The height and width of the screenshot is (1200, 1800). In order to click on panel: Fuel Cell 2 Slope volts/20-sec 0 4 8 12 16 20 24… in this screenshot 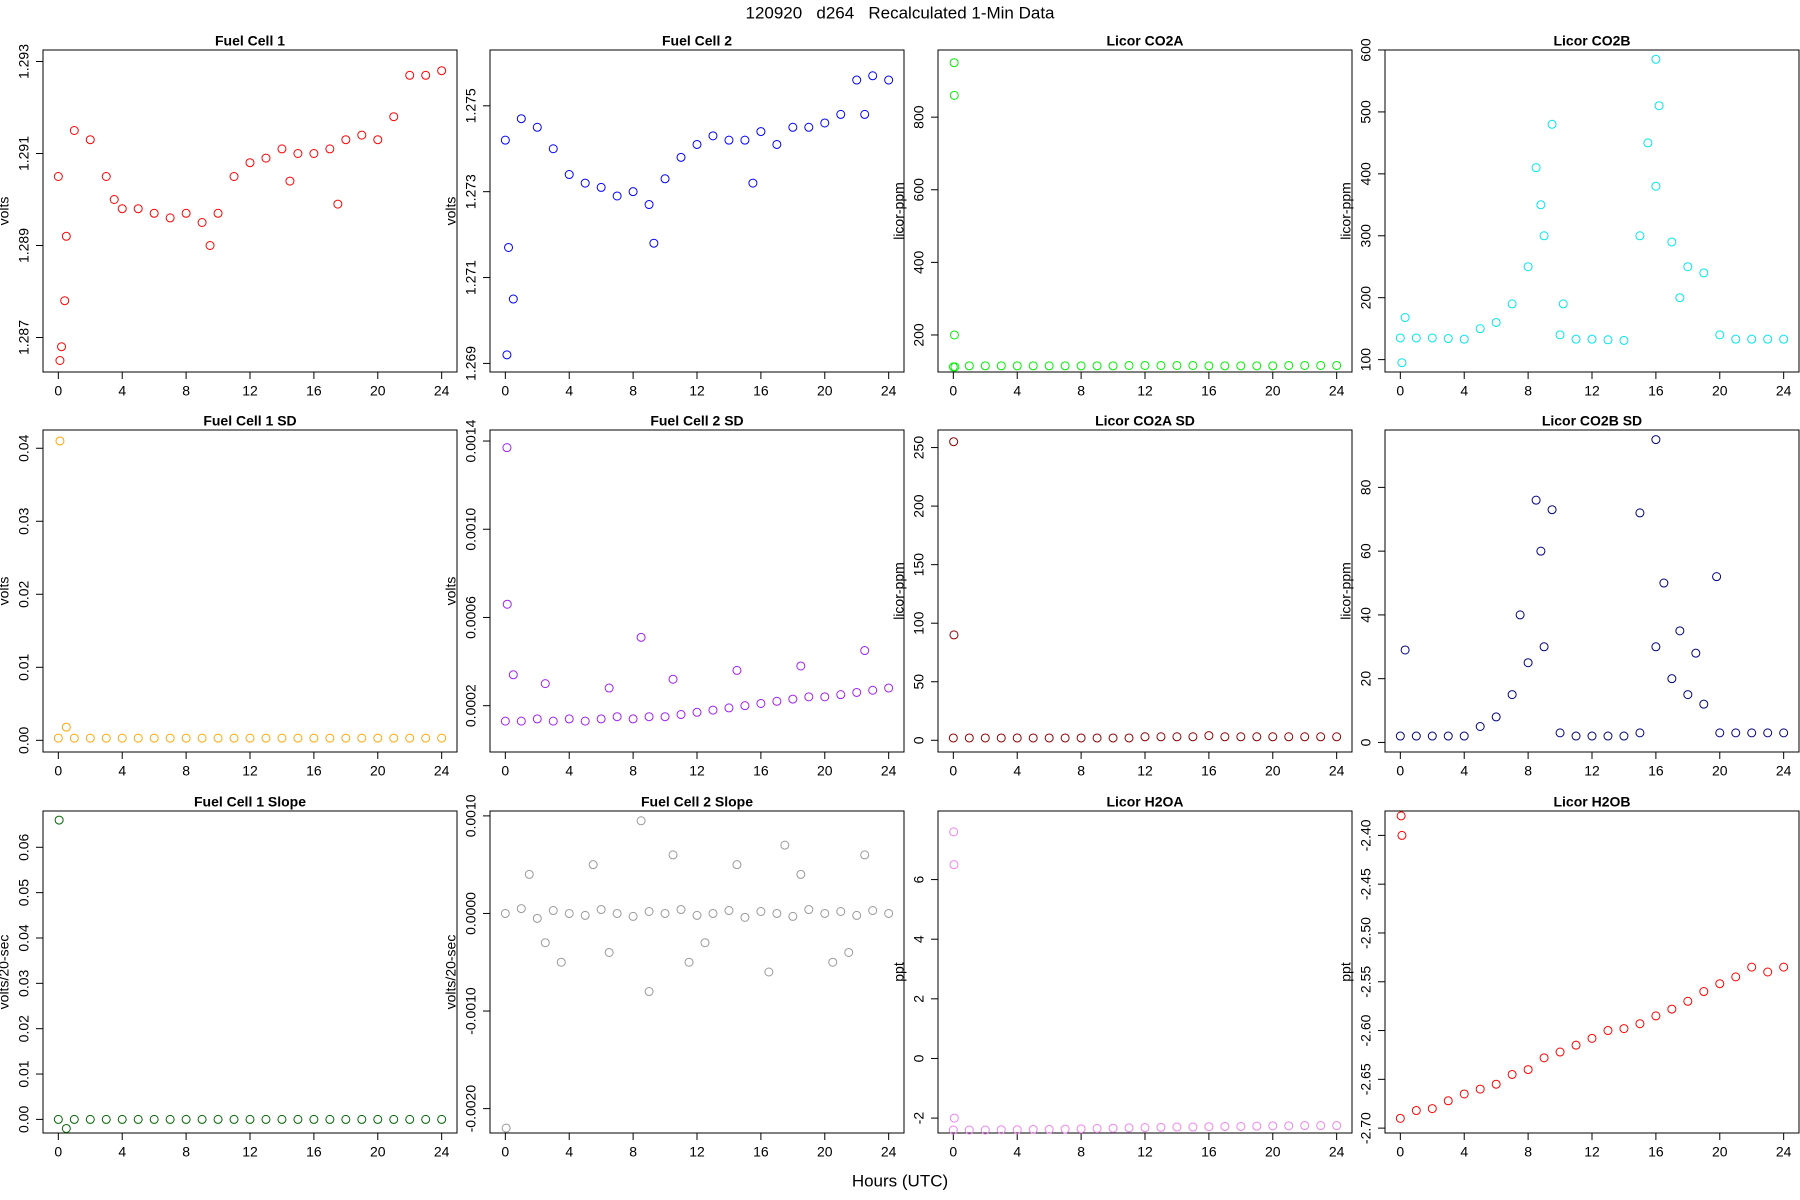, I will do `click(674, 977)`.